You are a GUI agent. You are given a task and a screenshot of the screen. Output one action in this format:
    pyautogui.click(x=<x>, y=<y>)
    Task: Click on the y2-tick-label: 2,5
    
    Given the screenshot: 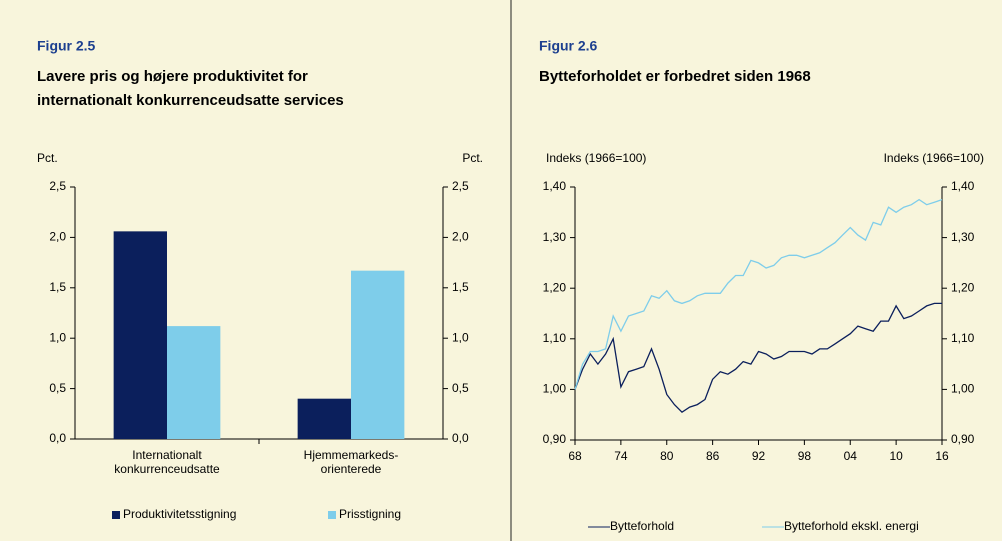 What is the action you would take?
    pyautogui.click(x=460, y=186)
    